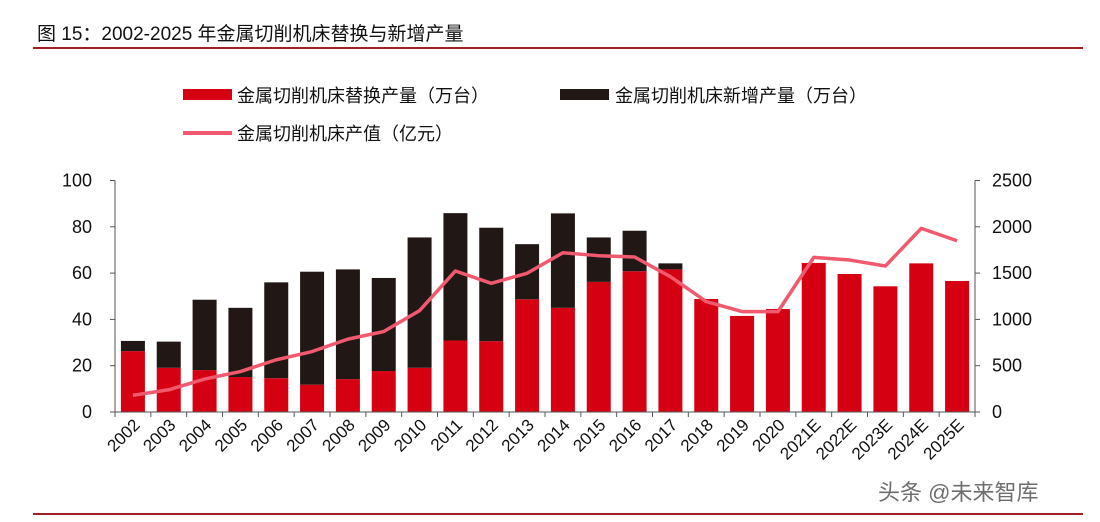 Image resolution: width=1100 pixels, height=522 pixels. Describe the element at coordinates (958, 492) in the screenshot. I see `watermark: 头条 @未来智库` at that location.